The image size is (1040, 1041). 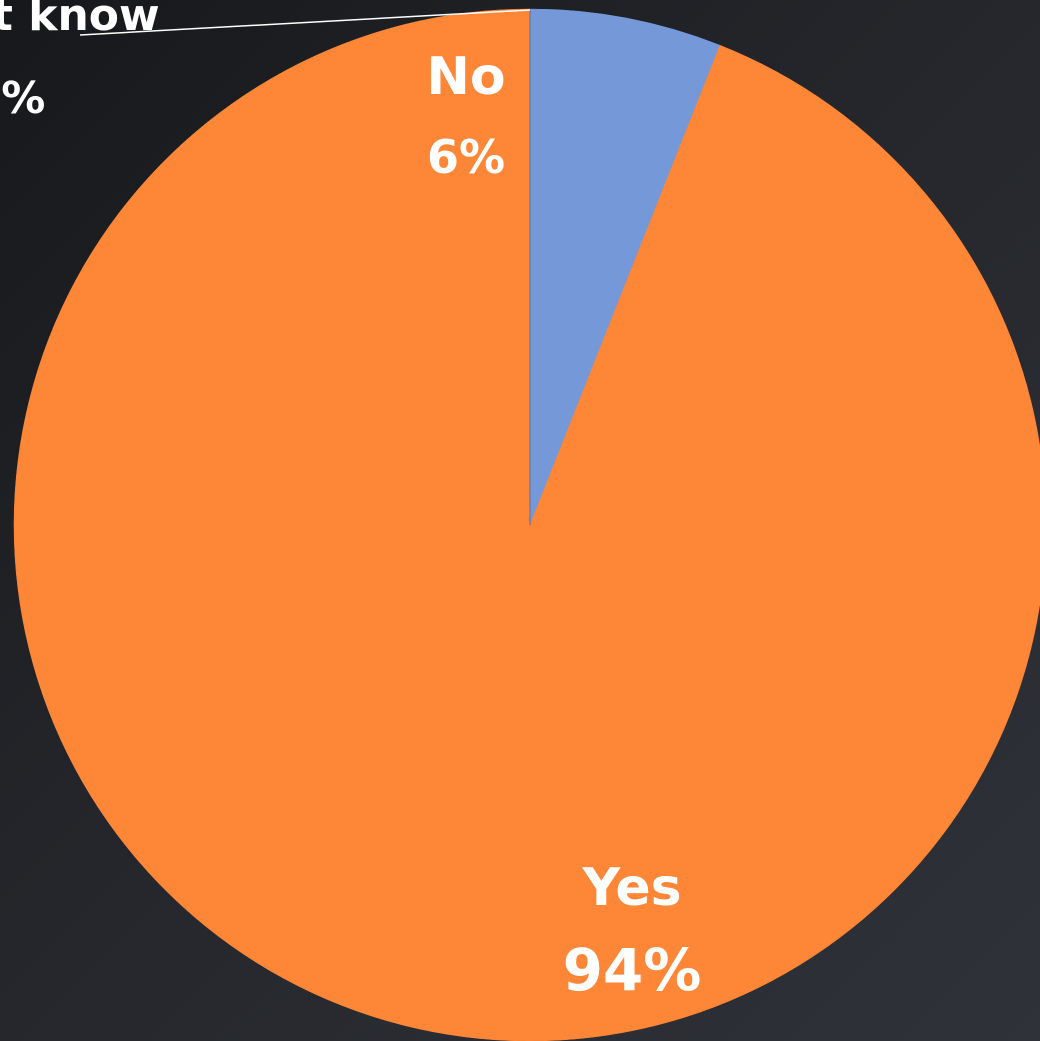 I want to click on leader-line-dont-know, so click(x=305, y=22).